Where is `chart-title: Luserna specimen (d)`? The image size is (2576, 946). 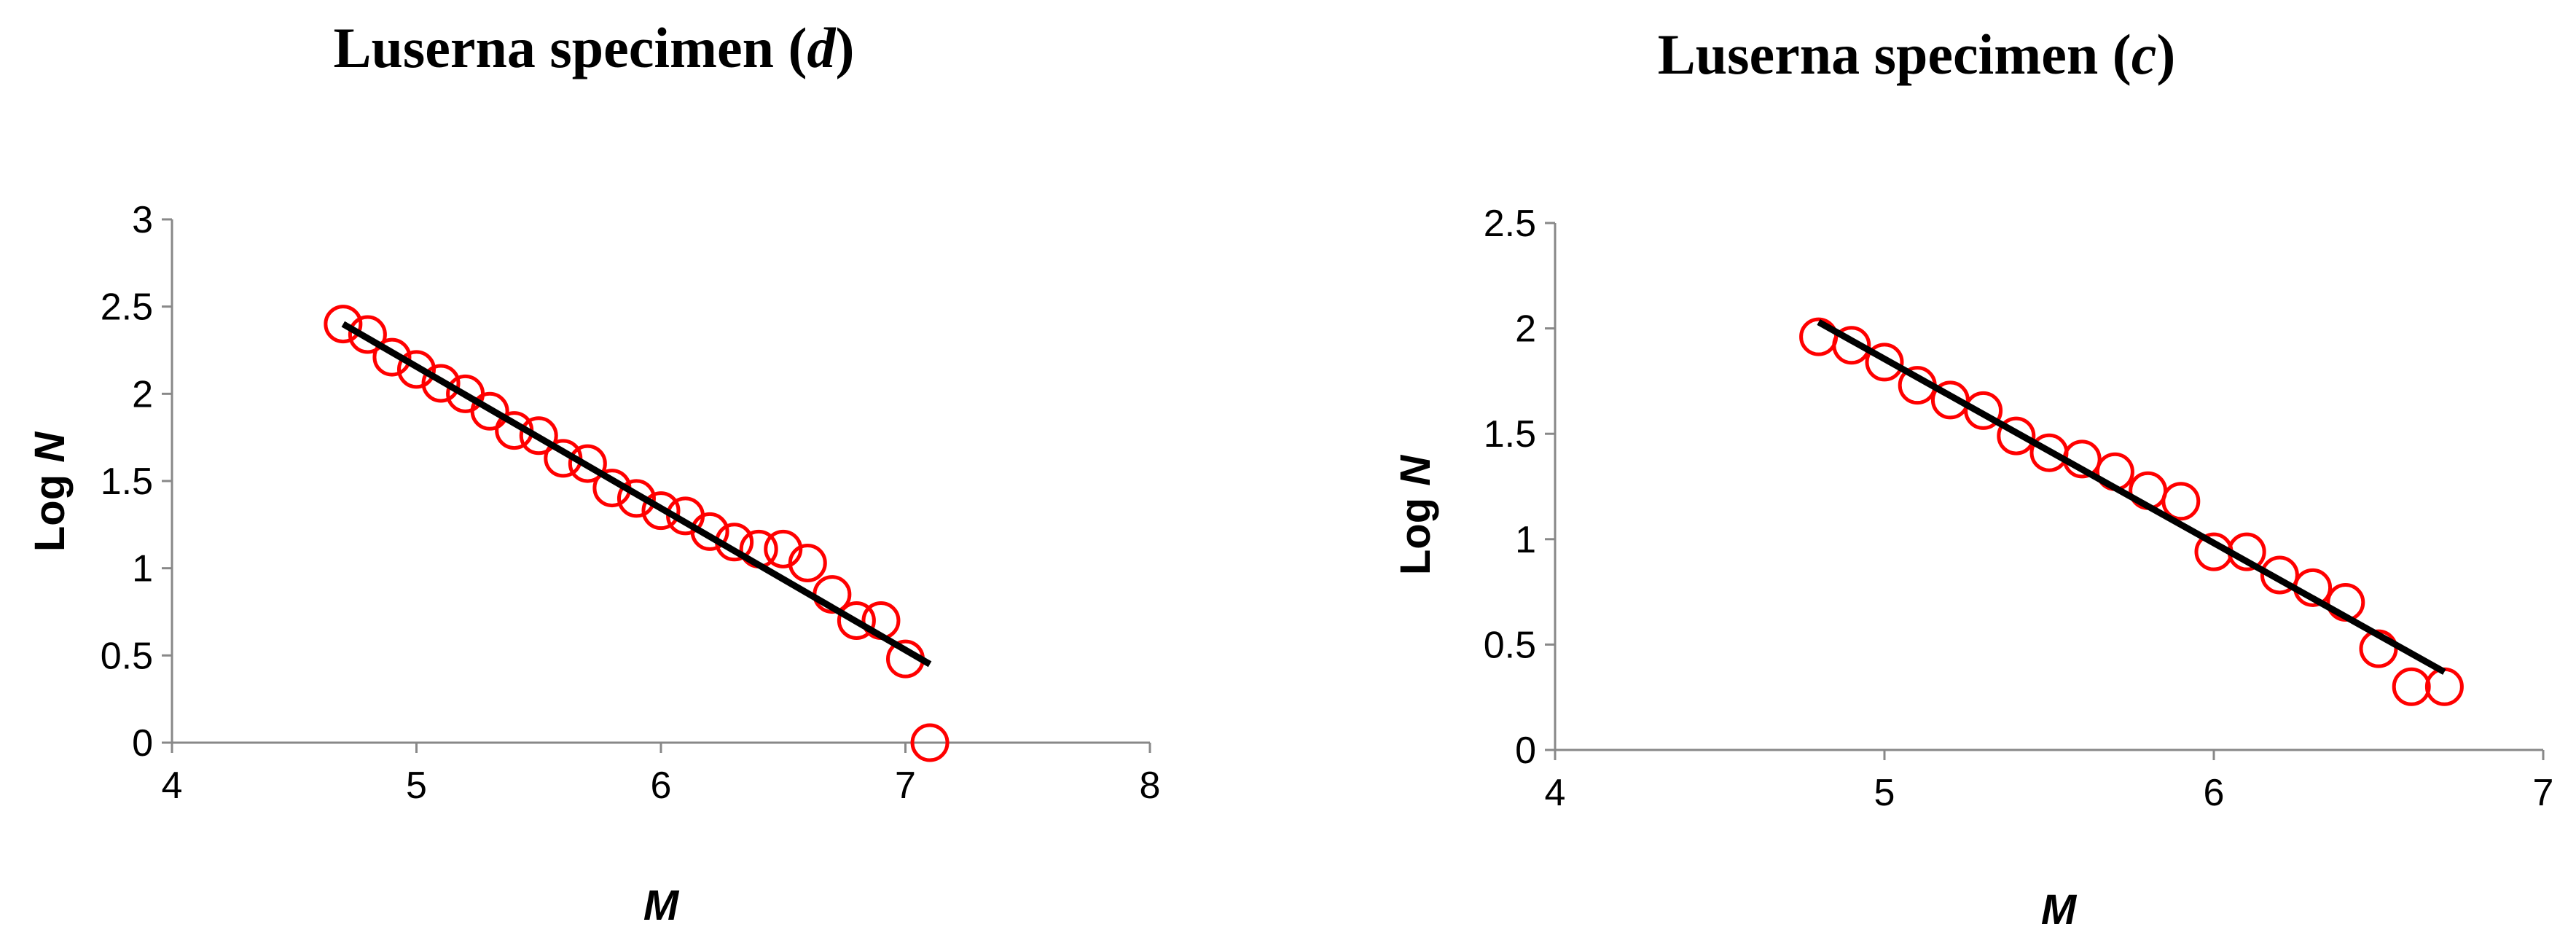
chart-title: Luserna specimen (d) is located at coordinates (594, 47).